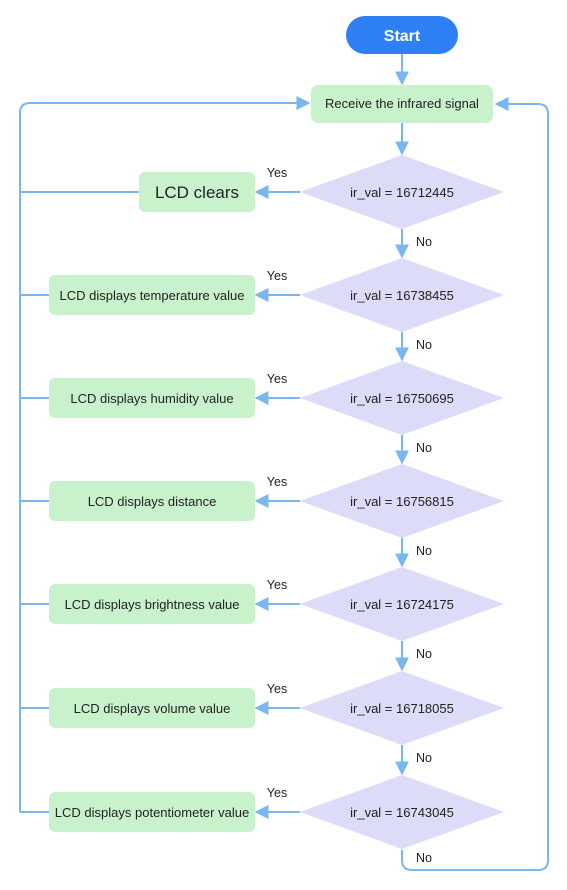 This screenshot has width=567, height=890. I want to click on decision-label: ir_val = 16743045, so click(402, 812).